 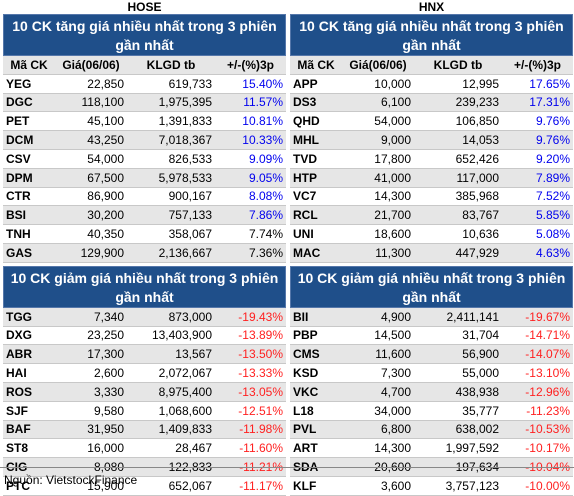 What do you see at coordinates (91, 234) in the screenshot?
I see `price-cell: 40,350` at bounding box center [91, 234].